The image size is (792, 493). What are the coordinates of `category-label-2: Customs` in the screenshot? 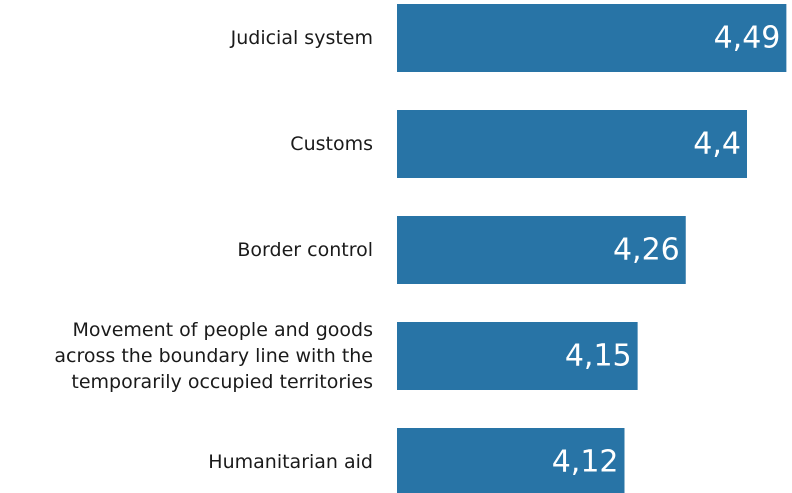 It's located at (331, 144).